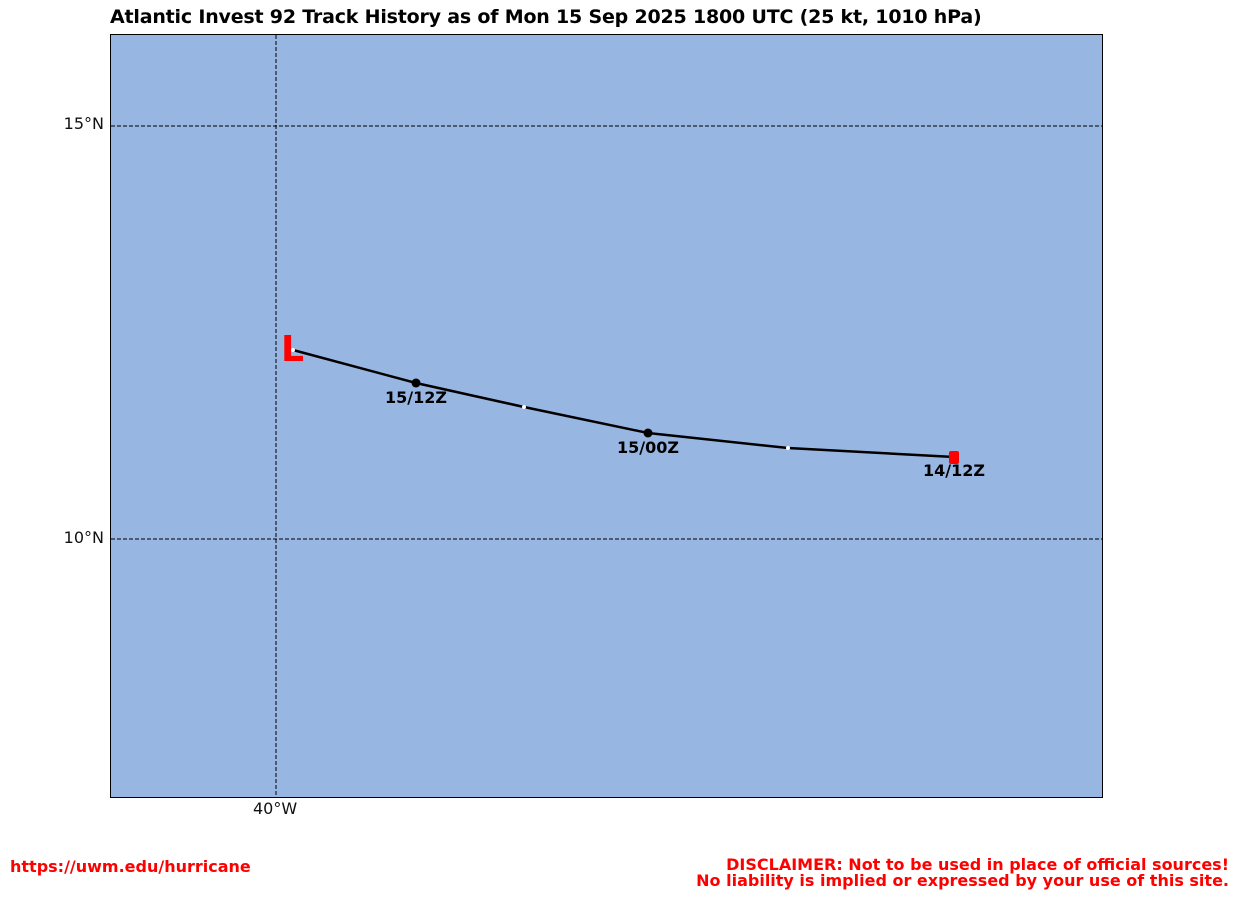 The height and width of the screenshot is (902, 1239). What do you see at coordinates (83, 123) in the screenshot?
I see `latitude-label-15n: 15°N` at bounding box center [83, 123].